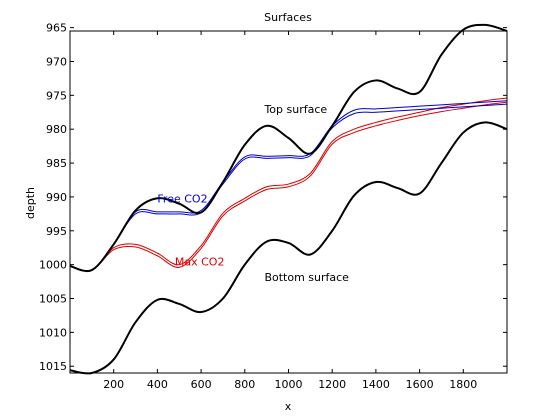 This screenshot has width=560, height=420. I want to click on x-tick-label: 1400, so click(376, 384).